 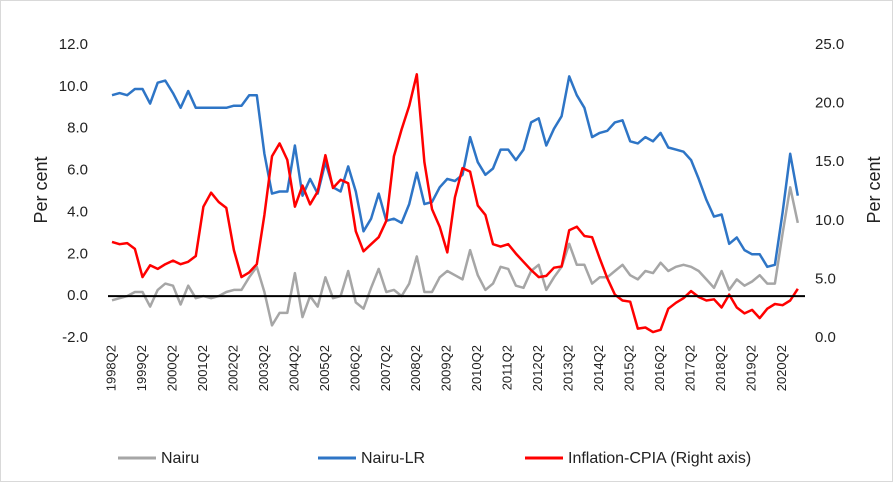 I want to click on x-tick-label: 2004Q2, so click(x=293, y=368).